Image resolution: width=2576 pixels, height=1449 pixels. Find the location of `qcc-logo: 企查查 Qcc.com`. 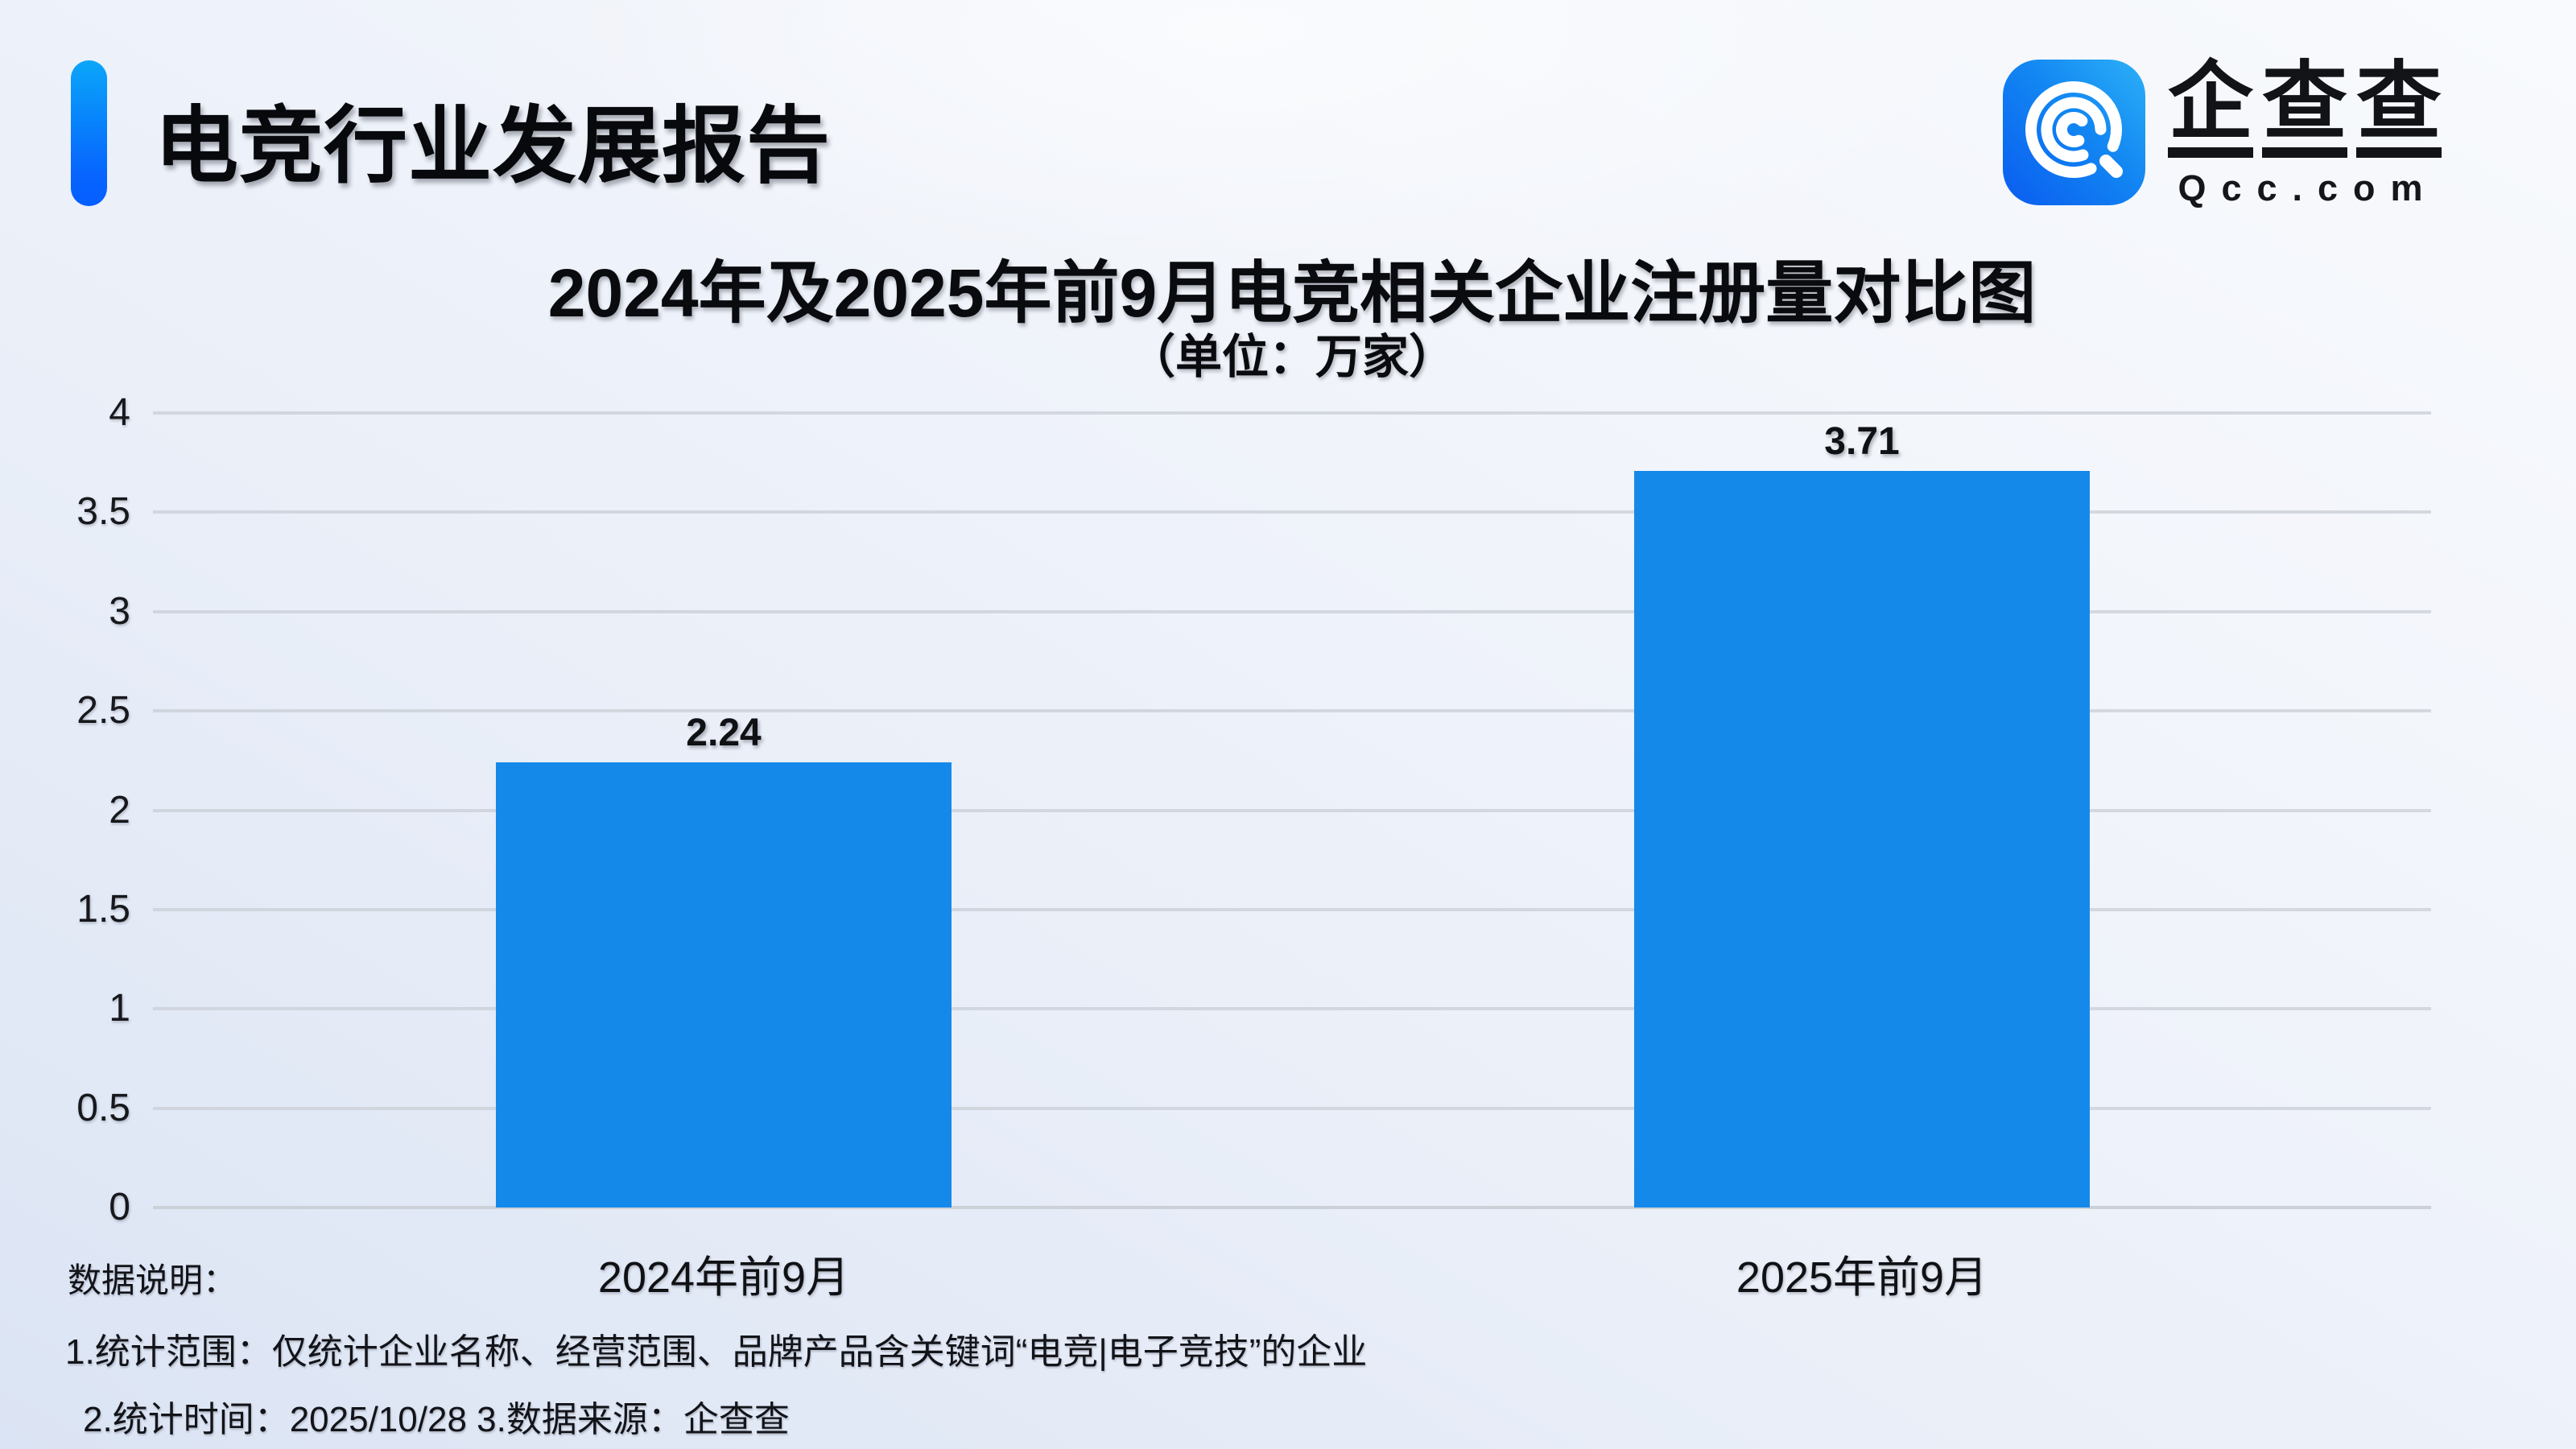

qcc-logo: 企查查 Qcc.com is located at coordinates (2222, 134).